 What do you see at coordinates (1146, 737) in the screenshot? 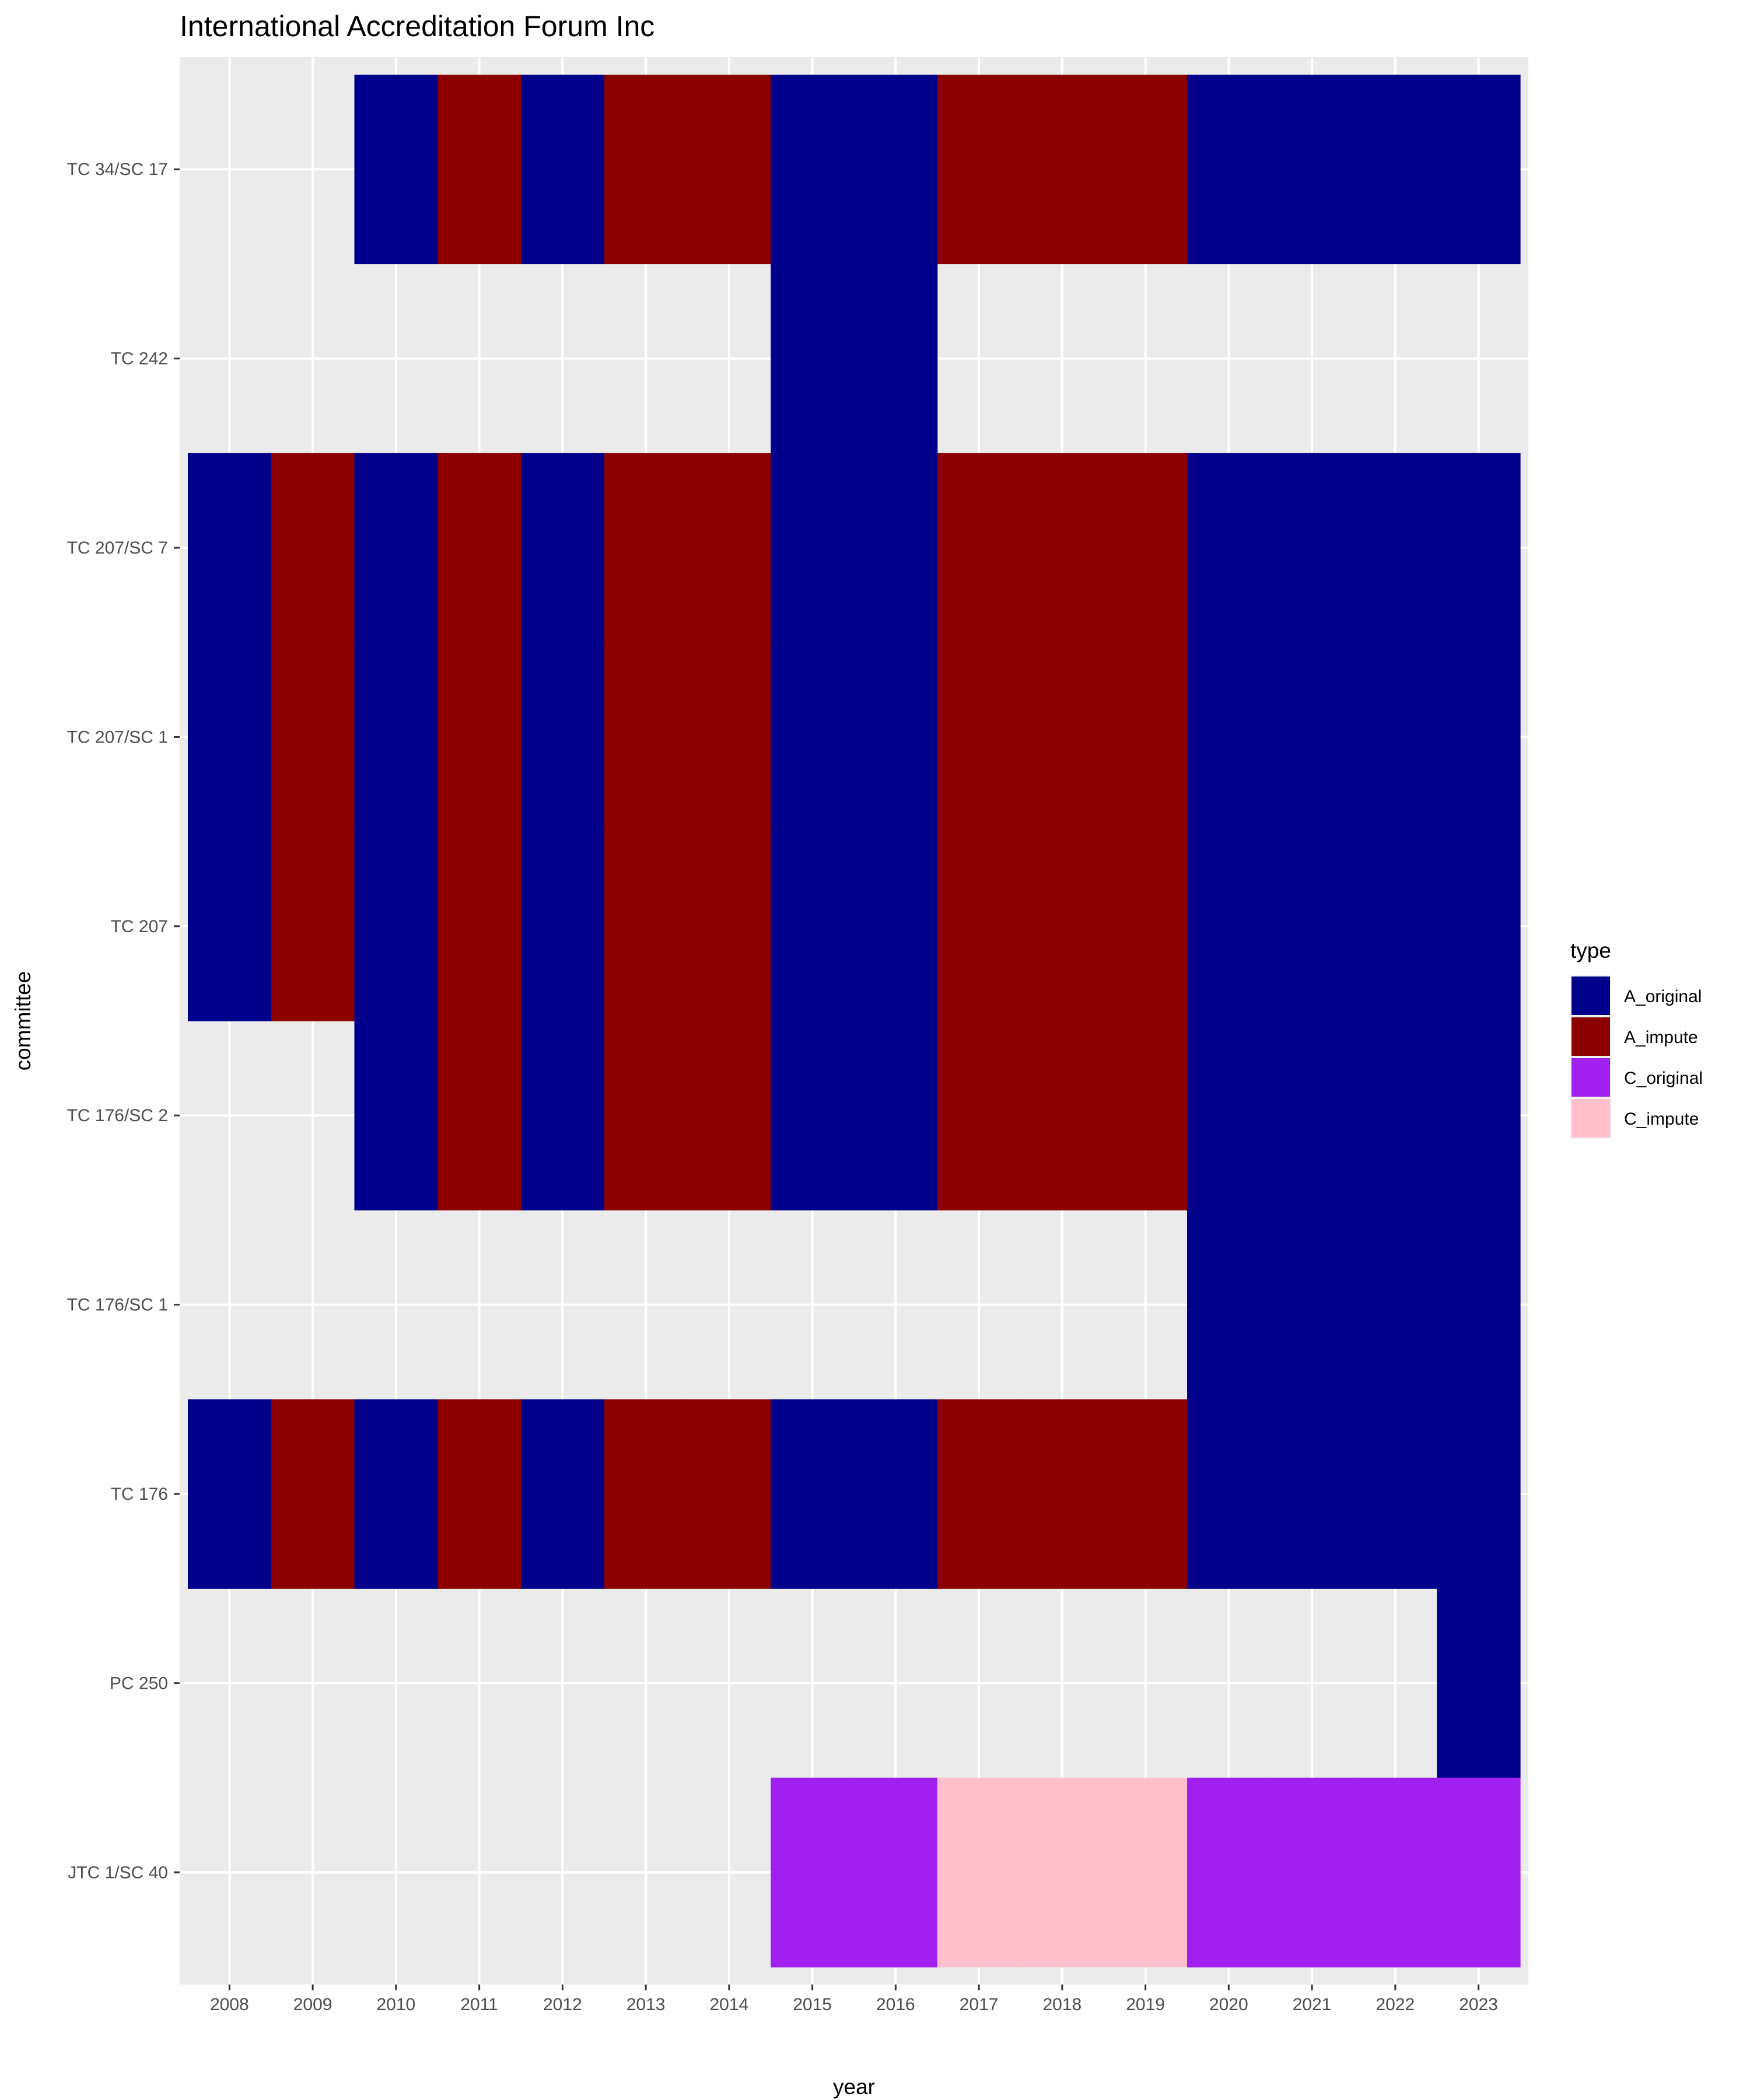
I see `cell-tc-207-sc-1-2019` at bounding box center [1146, 737].